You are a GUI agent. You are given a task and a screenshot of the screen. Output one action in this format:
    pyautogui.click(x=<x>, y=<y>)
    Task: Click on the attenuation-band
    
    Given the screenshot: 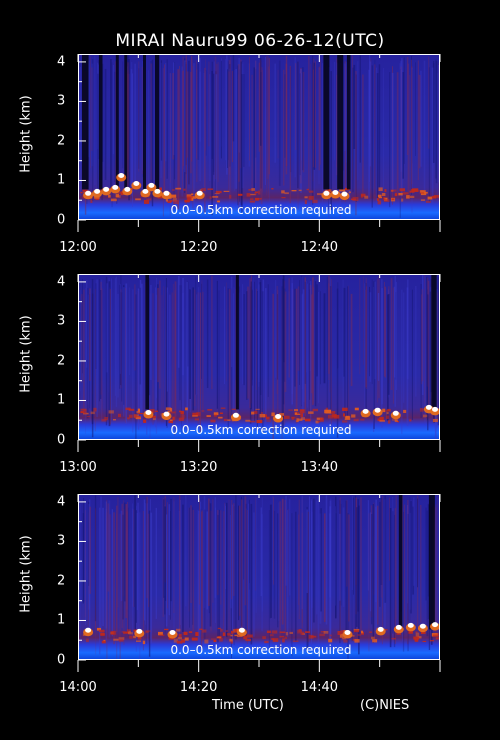 What is the action you would take?
    pyautogui.click(x=126, y=122)
    